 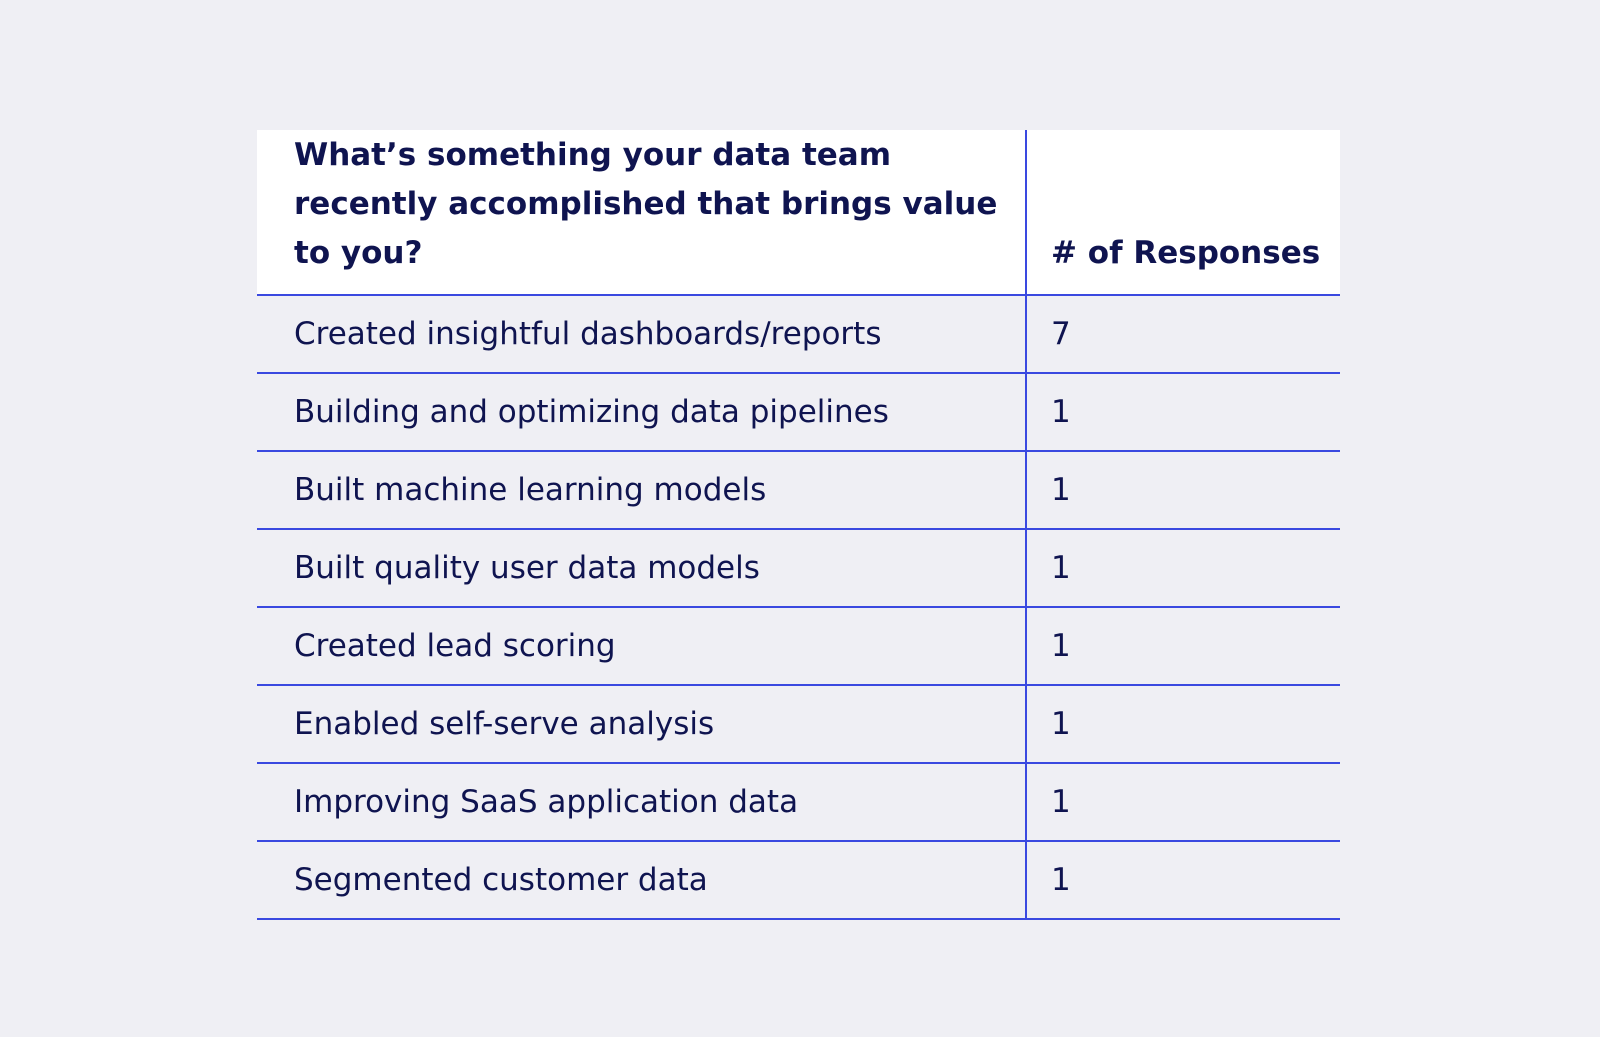 What do you see at coordinates (641, 412) in the screenshot?
I see `row-label: Building and optimizing data pipelines` at bounding box center [641, 412].